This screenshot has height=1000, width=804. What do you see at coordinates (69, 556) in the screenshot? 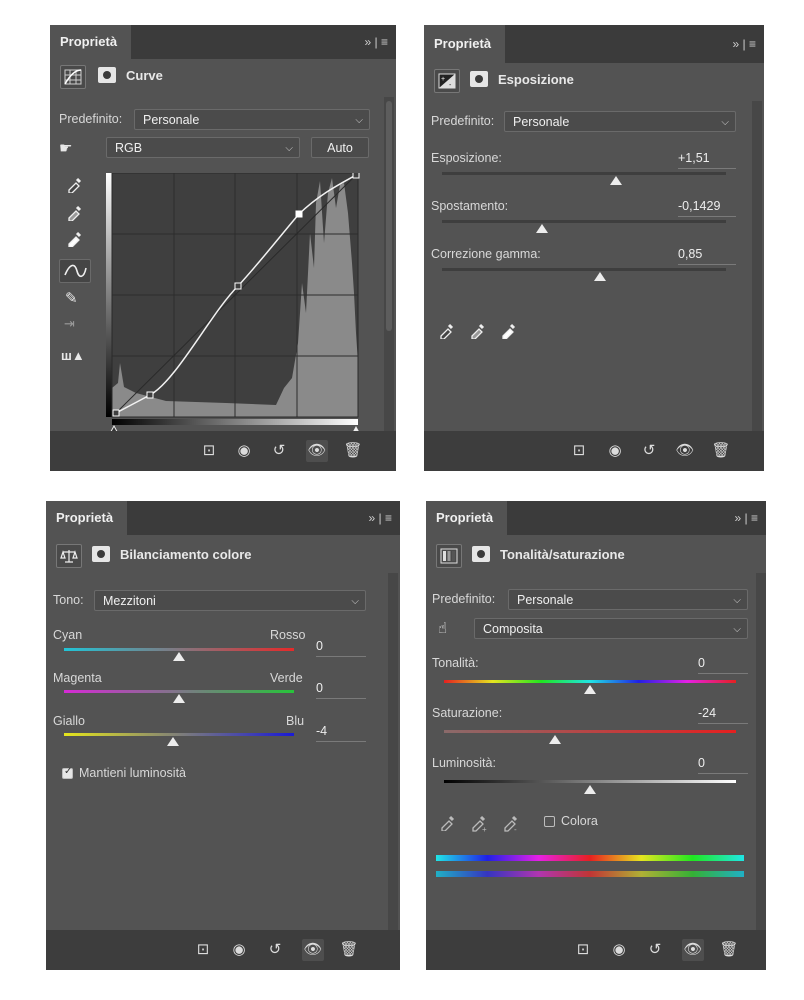
I see `balance-scale-icon` at bounding box center [69, 556].